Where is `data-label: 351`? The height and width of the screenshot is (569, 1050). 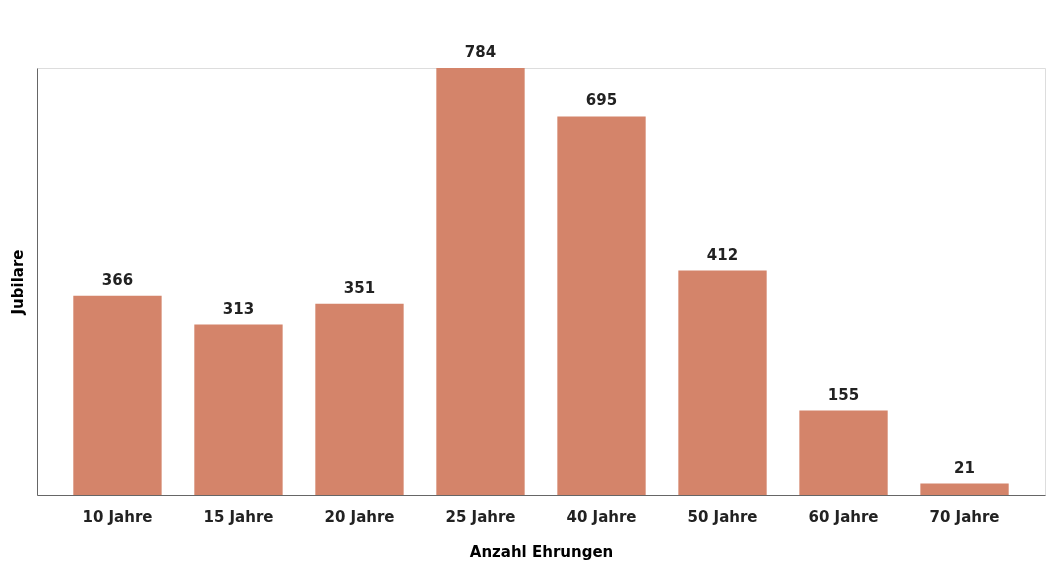
data-label: 351 is located at coordinates (359, 287).